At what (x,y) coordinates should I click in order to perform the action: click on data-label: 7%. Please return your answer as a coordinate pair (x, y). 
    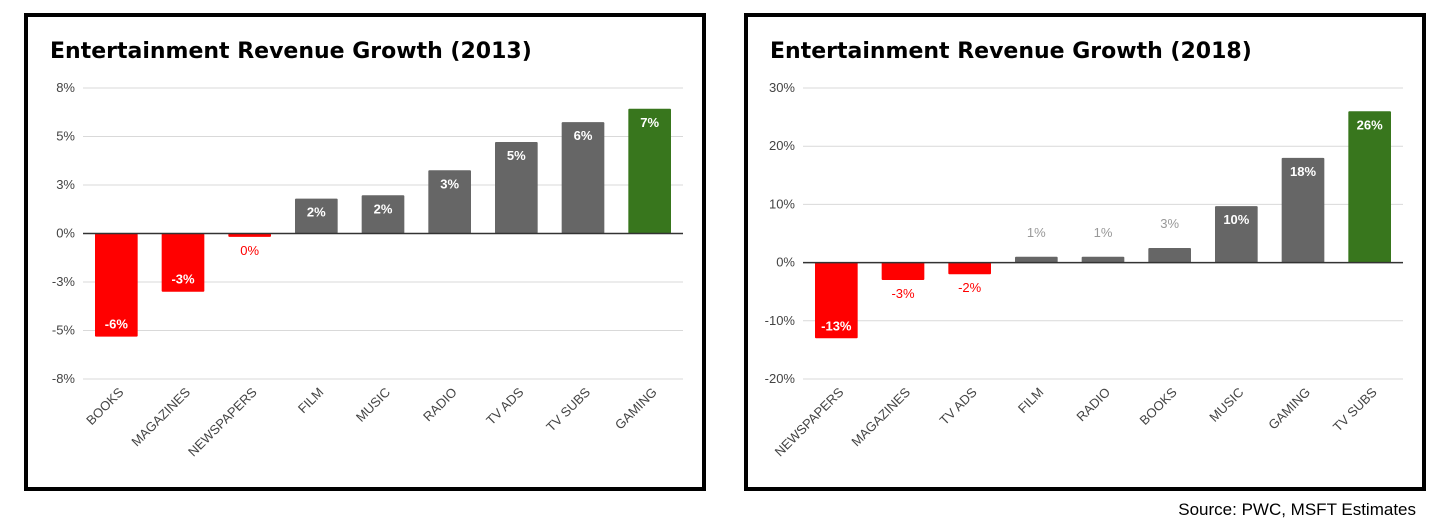
    Looking at the image, I should click on (649, 122).